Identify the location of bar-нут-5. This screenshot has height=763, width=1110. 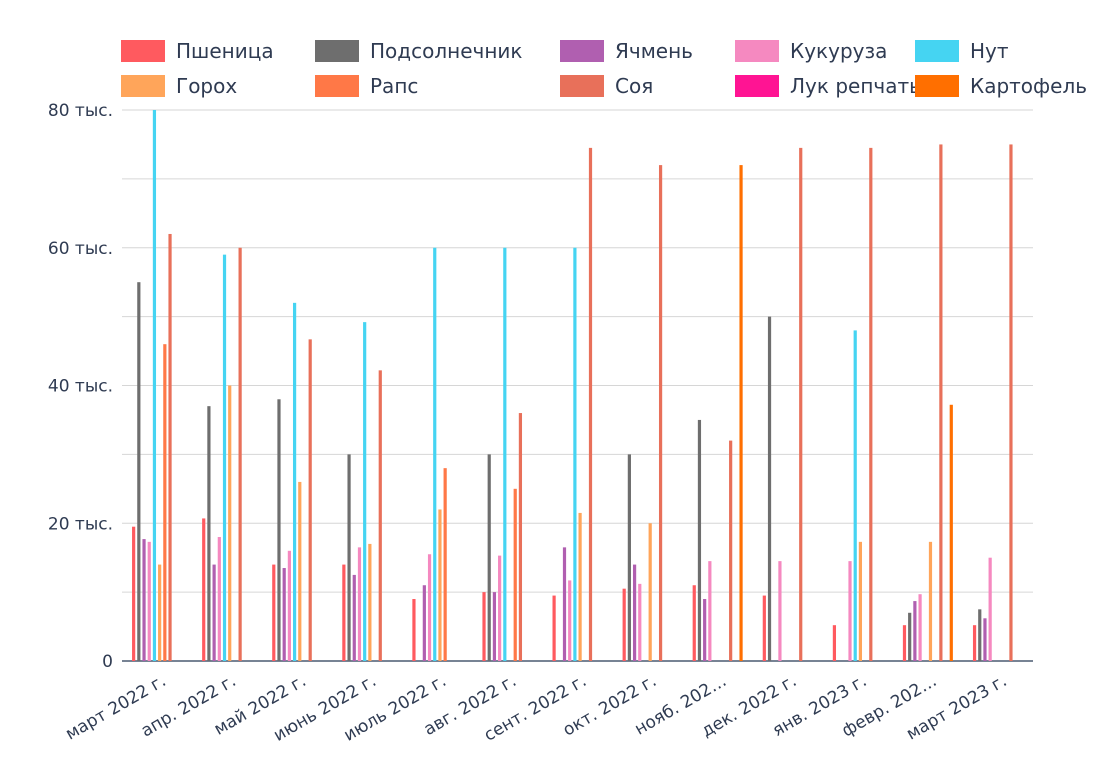
(505, 454).